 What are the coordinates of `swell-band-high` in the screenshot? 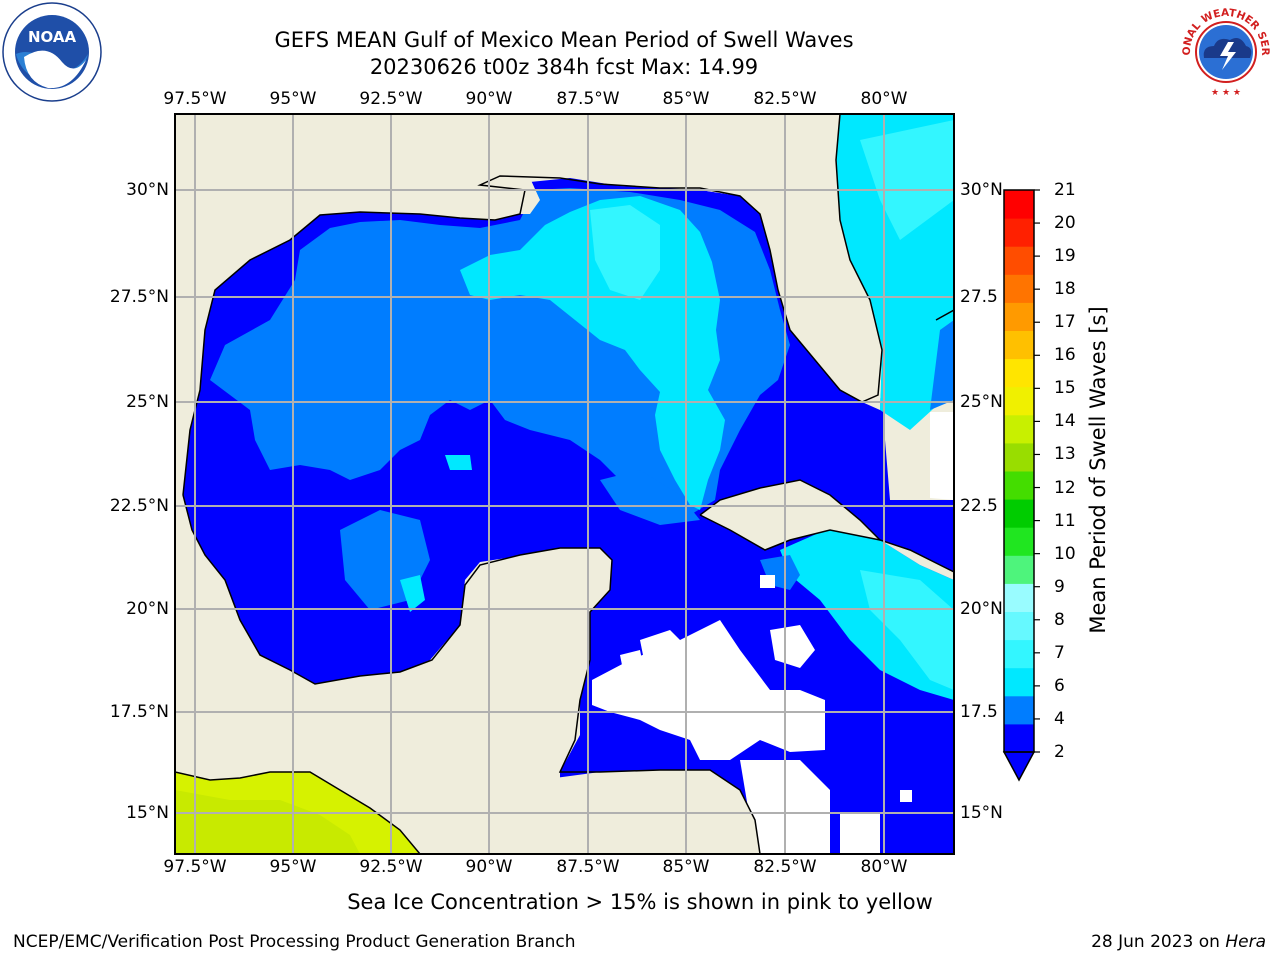 It's located at (592, 353).